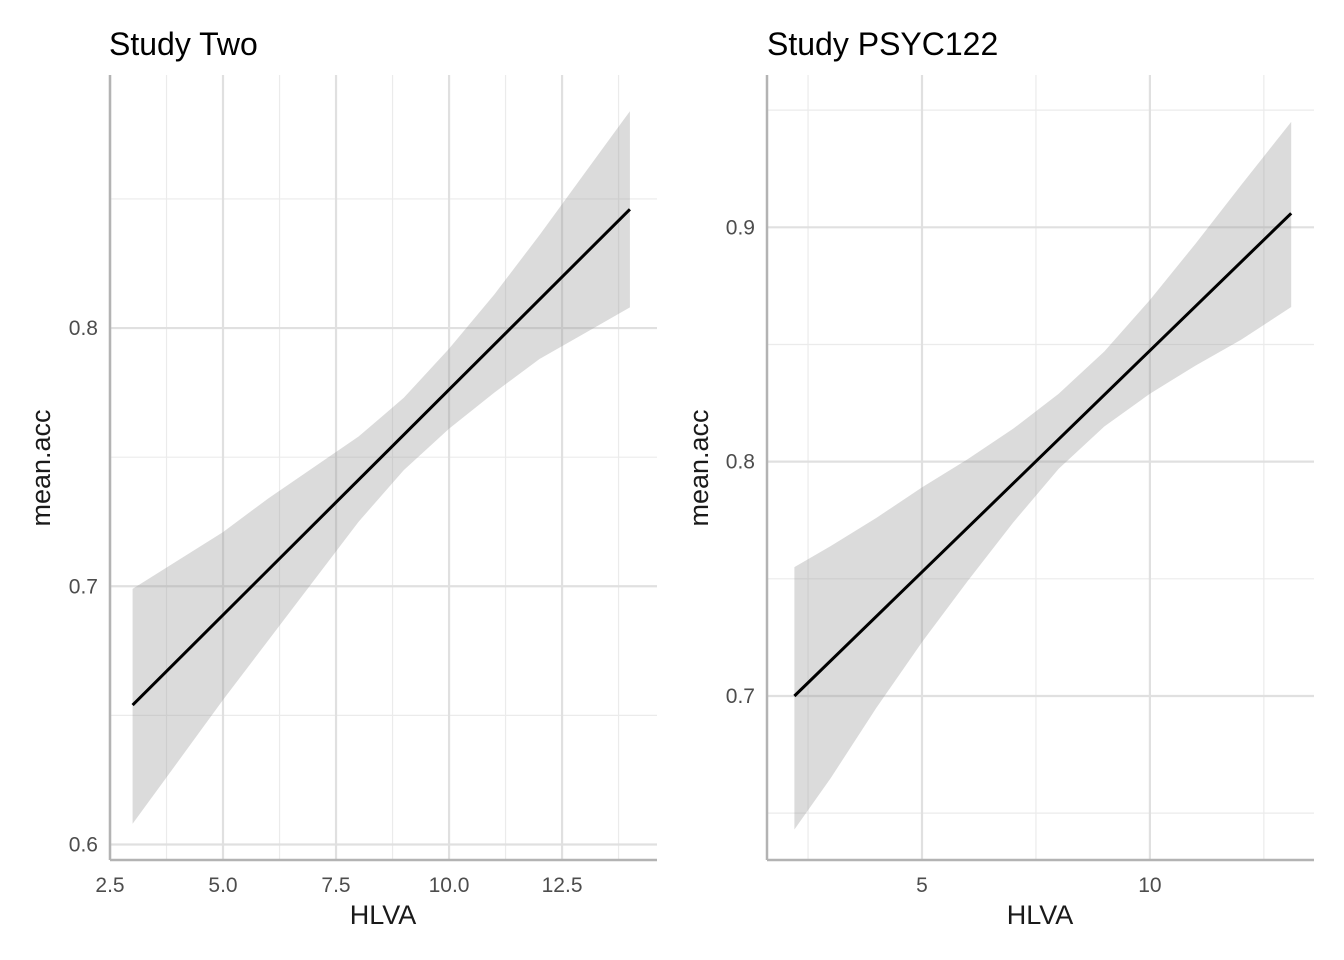 This screenshot has width=1344, height=960. I want to click on panel-title: Study Two, so click(183, 44).